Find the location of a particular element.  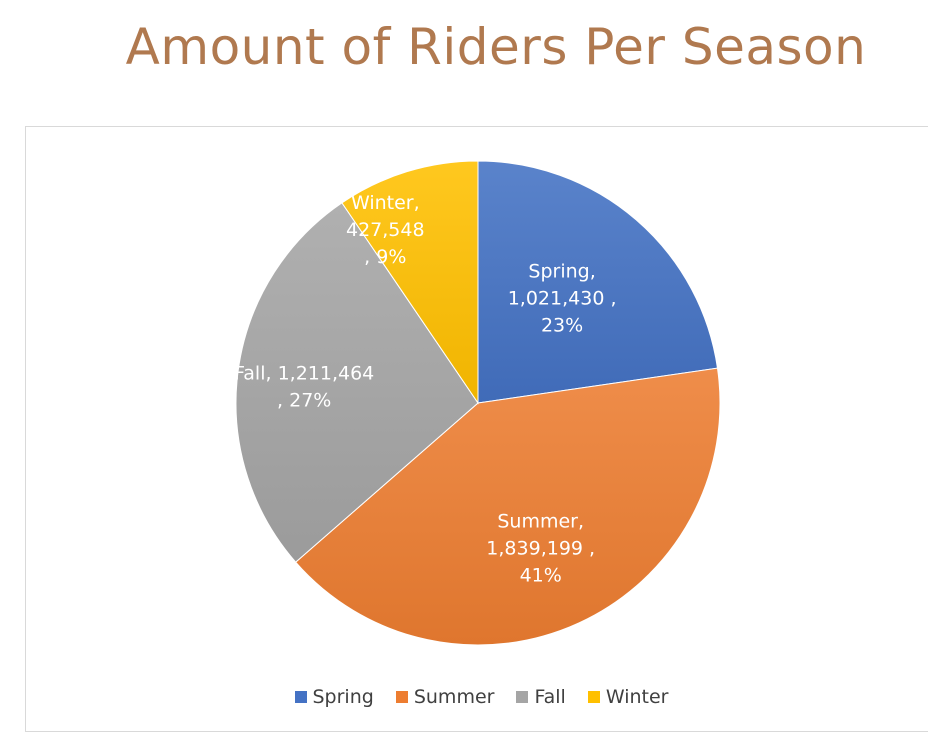

pie-slice-spring is located at coordinates (598, 282).